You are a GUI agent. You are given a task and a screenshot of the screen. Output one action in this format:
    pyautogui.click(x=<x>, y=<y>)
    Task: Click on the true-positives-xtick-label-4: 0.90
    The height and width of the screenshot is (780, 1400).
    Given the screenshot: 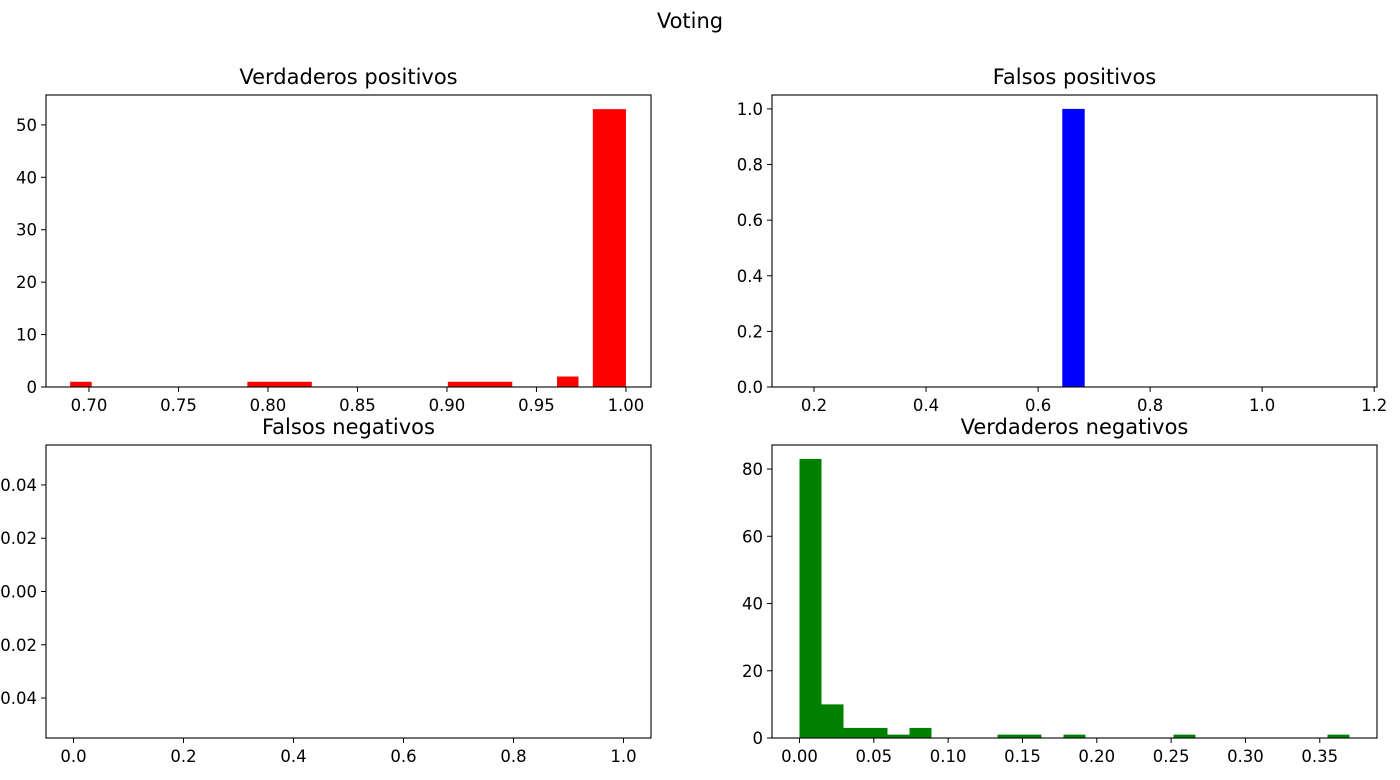 What is the action you would take?
    pyautogui.click(x=447, y=405)
    